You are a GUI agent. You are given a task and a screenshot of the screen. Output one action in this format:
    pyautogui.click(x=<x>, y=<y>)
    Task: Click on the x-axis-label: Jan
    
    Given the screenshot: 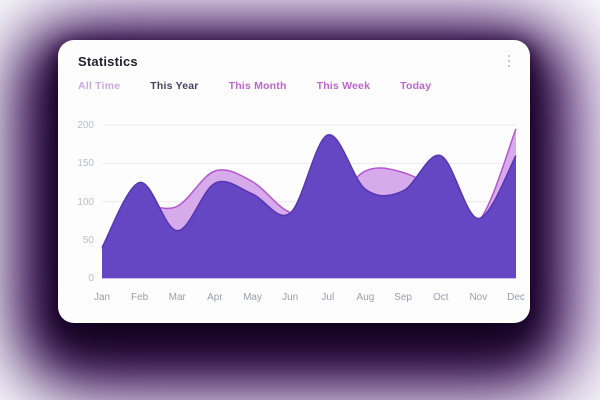 What is the action you would take?
    pyautogui.click(x=102, y=297)
    